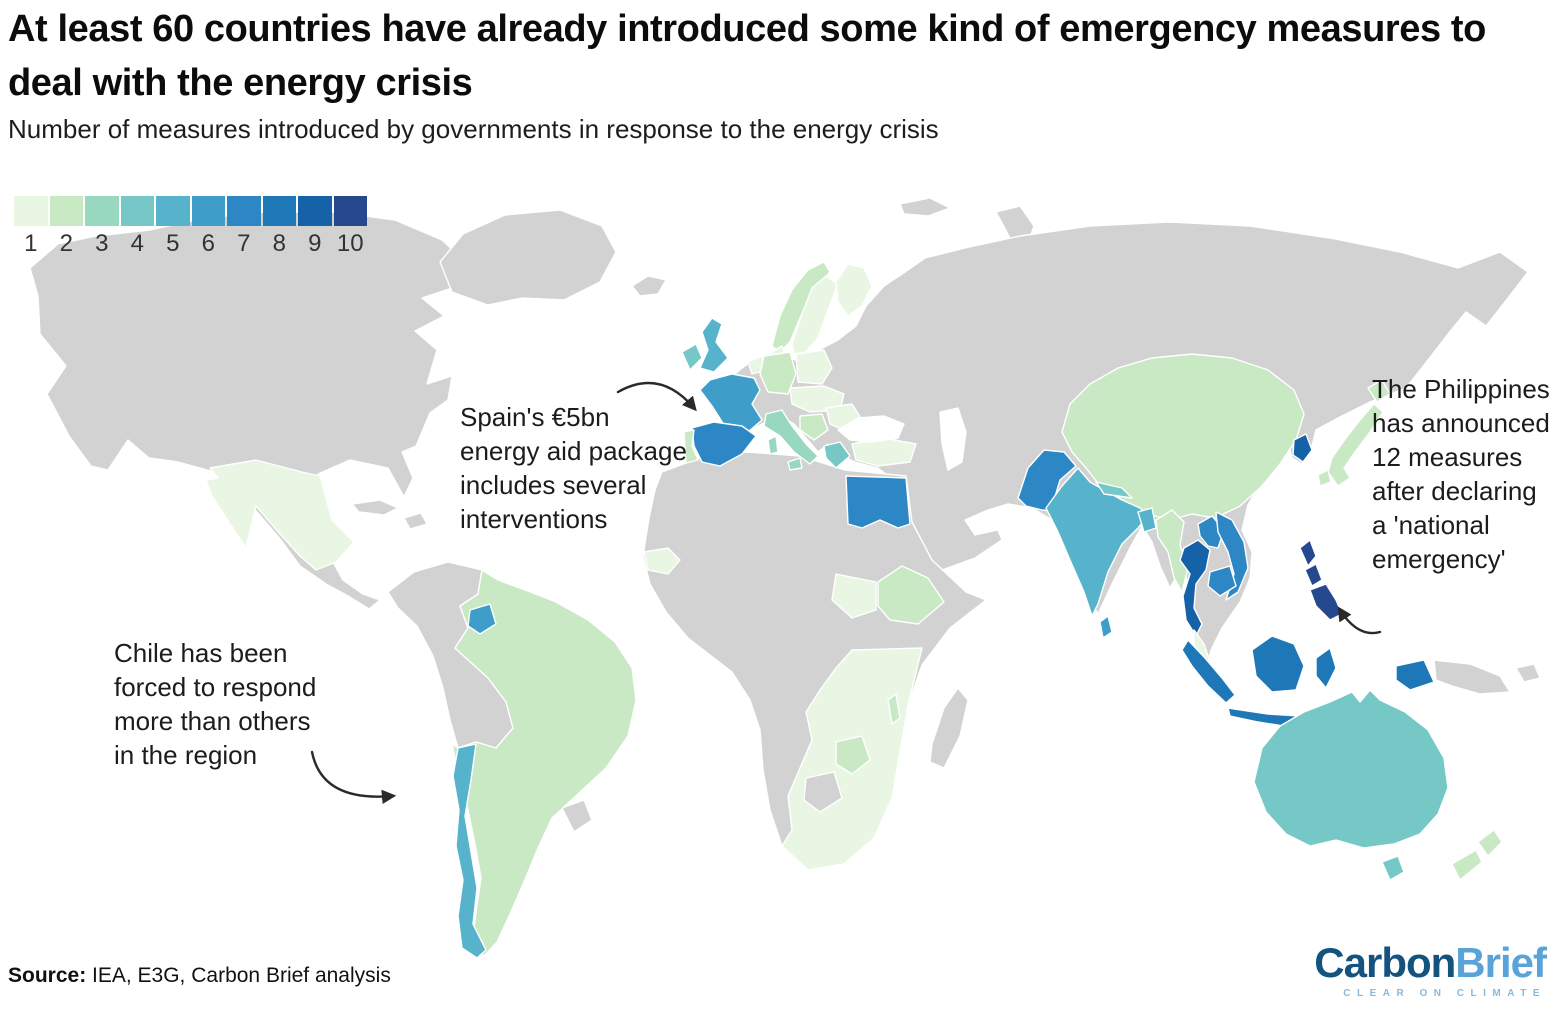 The width and height of the screenshot is (1560, 1020). Describe the element at coordinates (691, 446) in the screenshot. I see `country-portugal` at that location.